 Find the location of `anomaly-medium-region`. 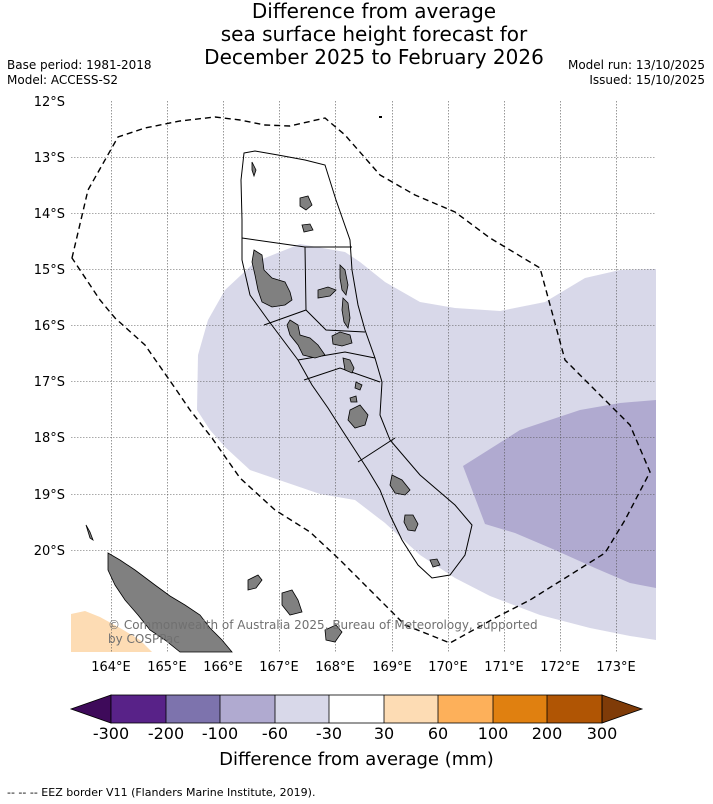

anomaly-medium-region is located at coordinates (559, 494).